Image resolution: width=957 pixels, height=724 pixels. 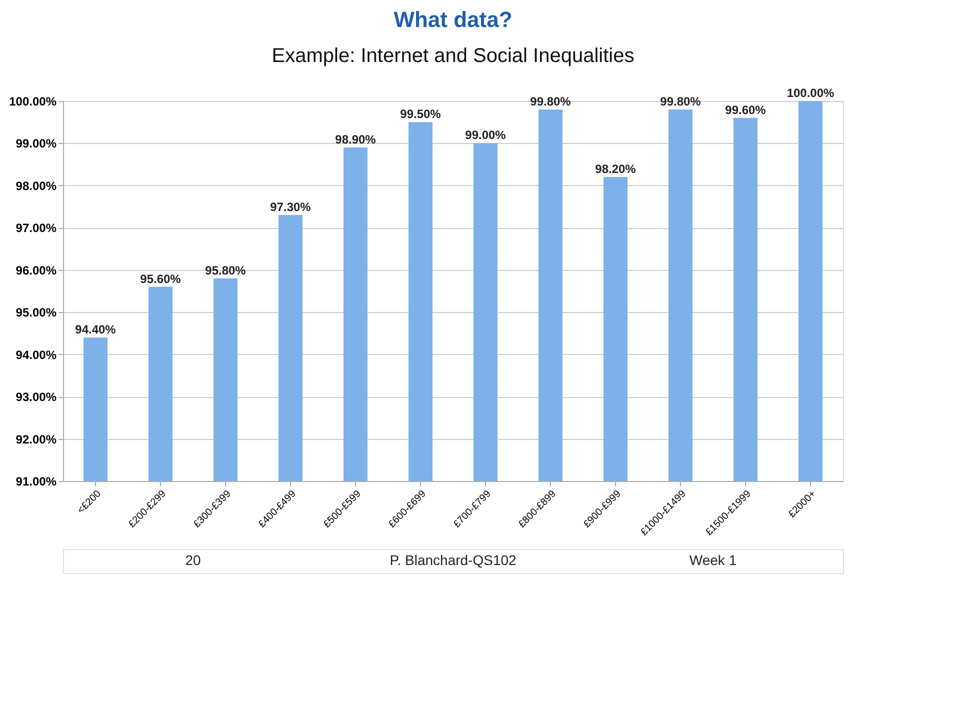 I want to click on data-label: 98.90%, so click(x=355, y=139).